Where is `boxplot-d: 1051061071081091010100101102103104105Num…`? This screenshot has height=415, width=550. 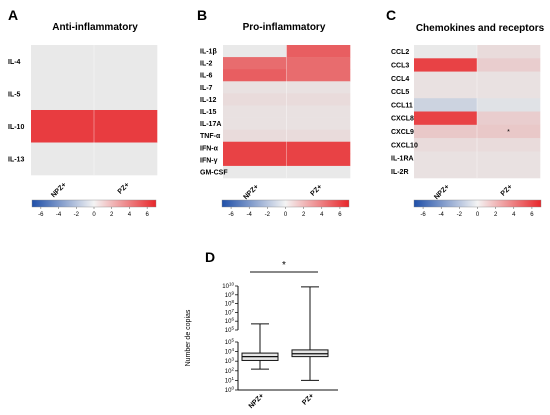
boxplot-d: 1051061071081091010100101102103104105Num… is located at coordinates (261, 335).